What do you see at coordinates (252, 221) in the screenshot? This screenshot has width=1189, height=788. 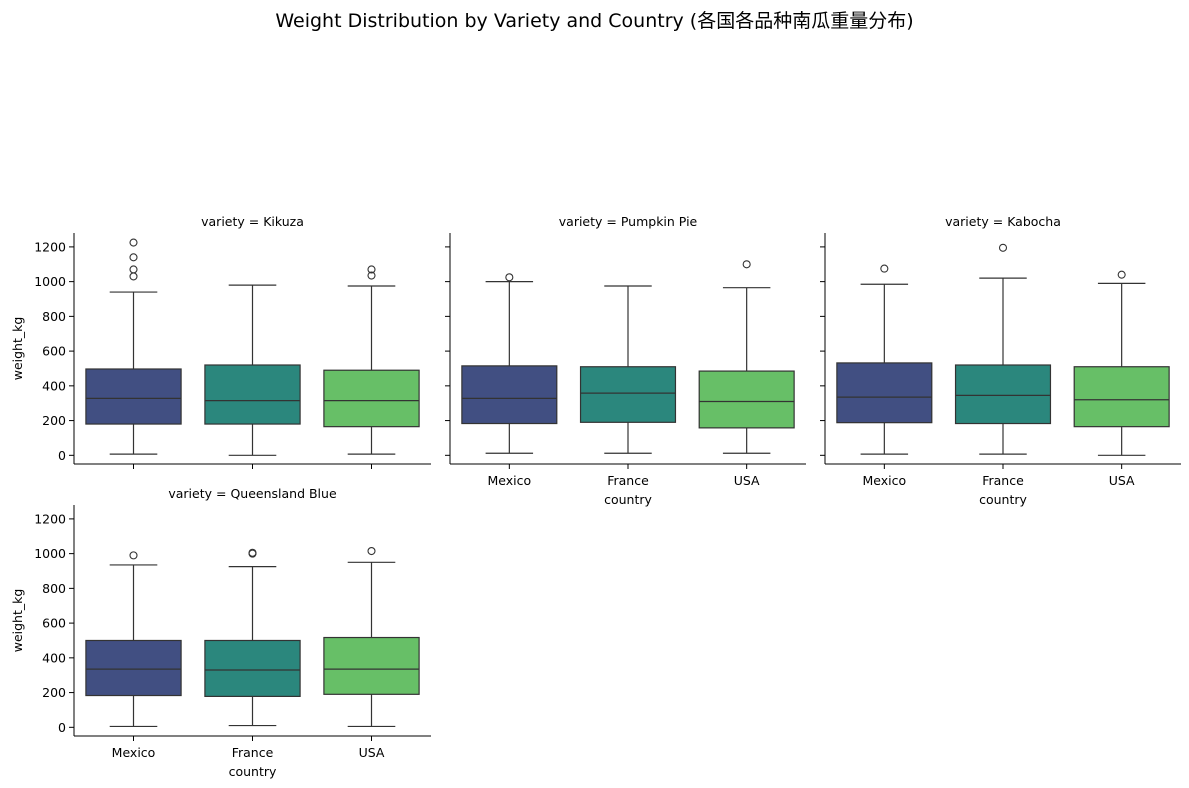 I see `facet-title: variety = Kikuza` at bounding box center [252, 221].